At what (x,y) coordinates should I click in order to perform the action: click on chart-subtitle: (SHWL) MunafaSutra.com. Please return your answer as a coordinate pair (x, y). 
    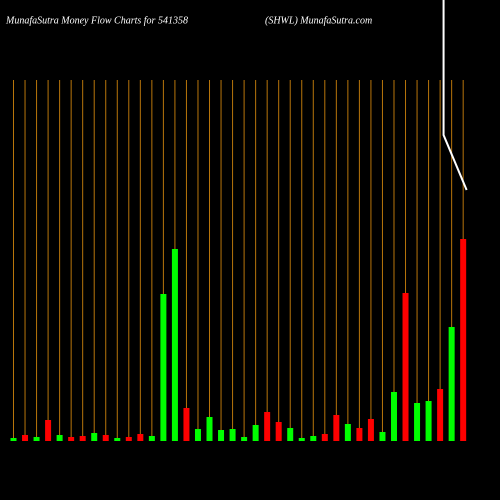
    Looking at the image, I should click on (318, 20).